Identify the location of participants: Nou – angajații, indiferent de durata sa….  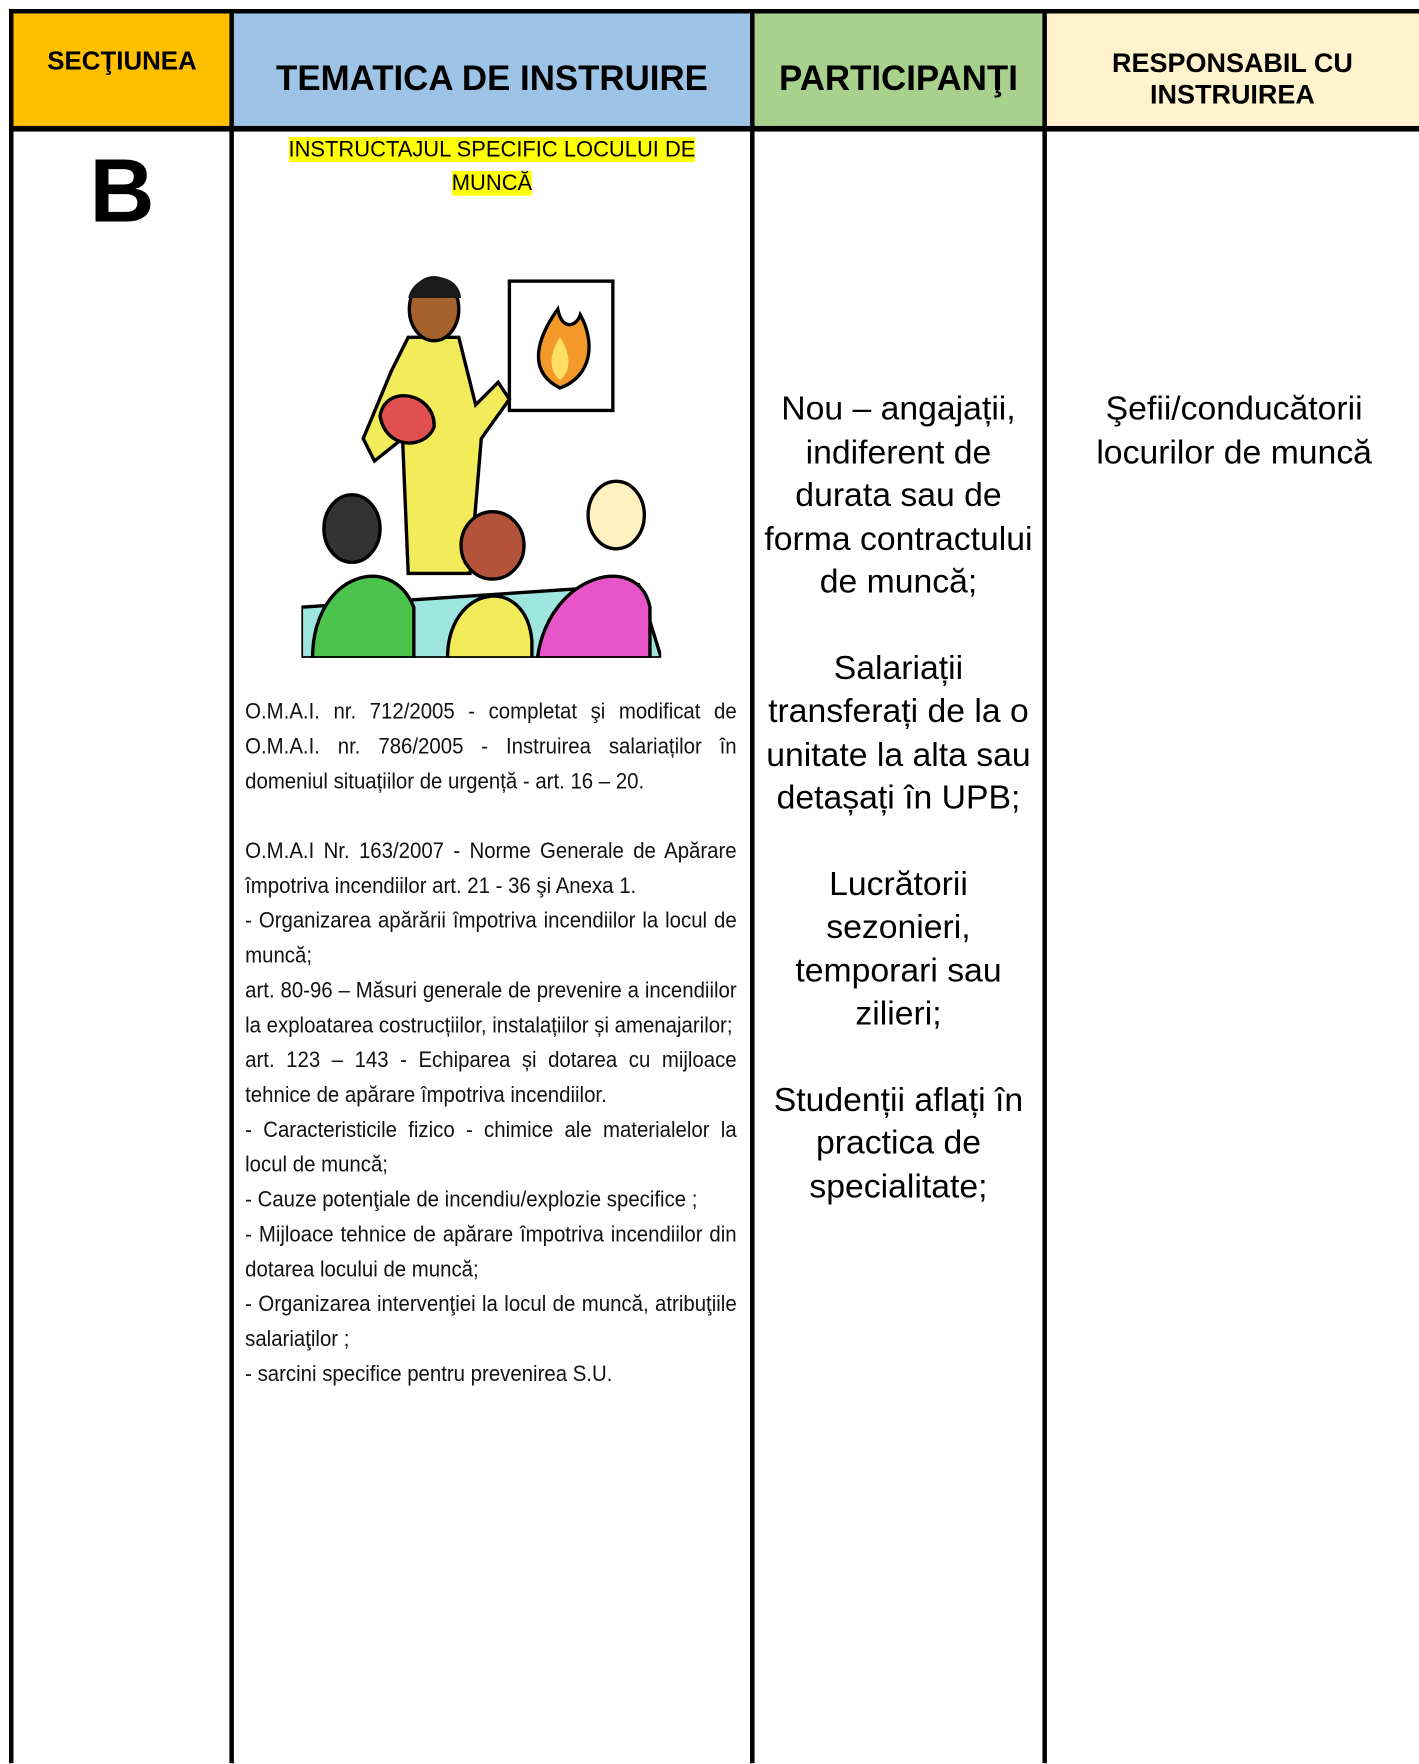
(898, 820).